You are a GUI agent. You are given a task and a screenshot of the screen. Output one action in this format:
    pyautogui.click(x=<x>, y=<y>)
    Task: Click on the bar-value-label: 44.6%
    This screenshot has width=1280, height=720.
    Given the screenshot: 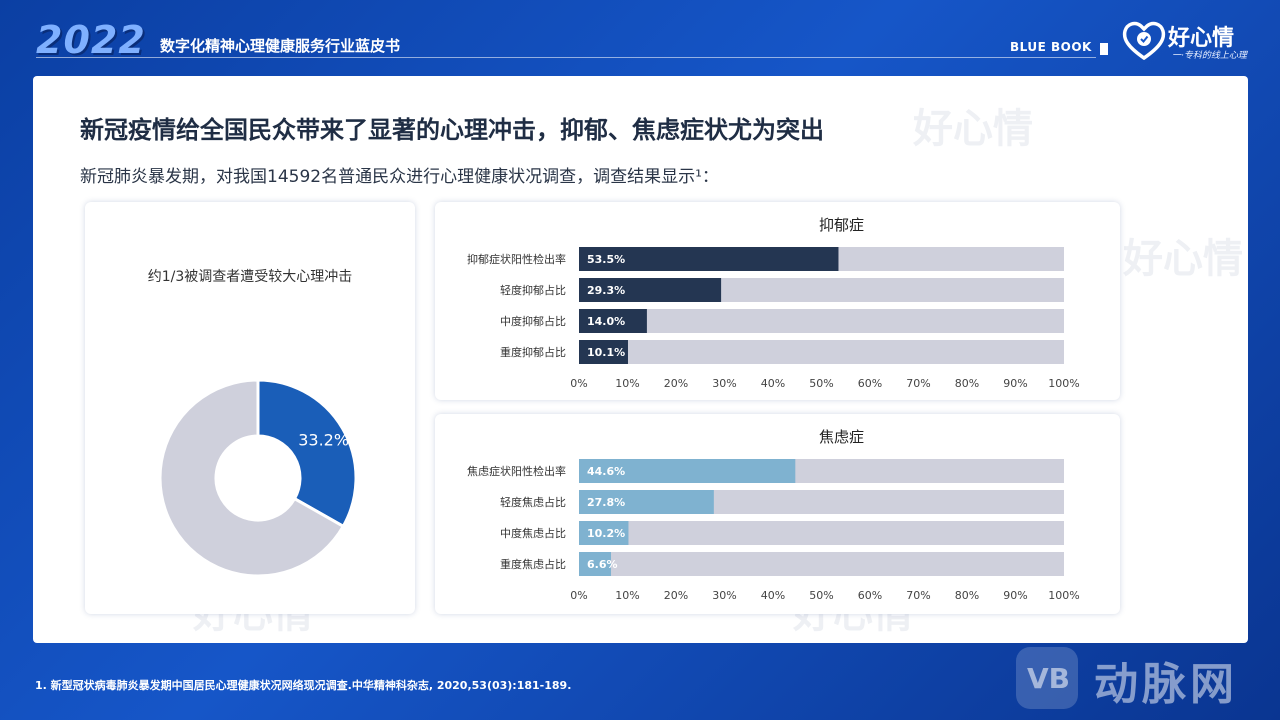 What is the action you would take?
    pyautogui.click(x=606, y=471)
    